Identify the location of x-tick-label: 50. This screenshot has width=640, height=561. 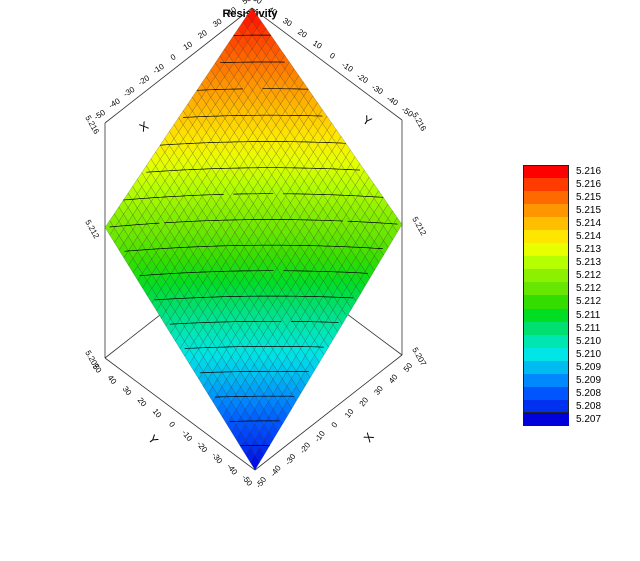
(408, 367).